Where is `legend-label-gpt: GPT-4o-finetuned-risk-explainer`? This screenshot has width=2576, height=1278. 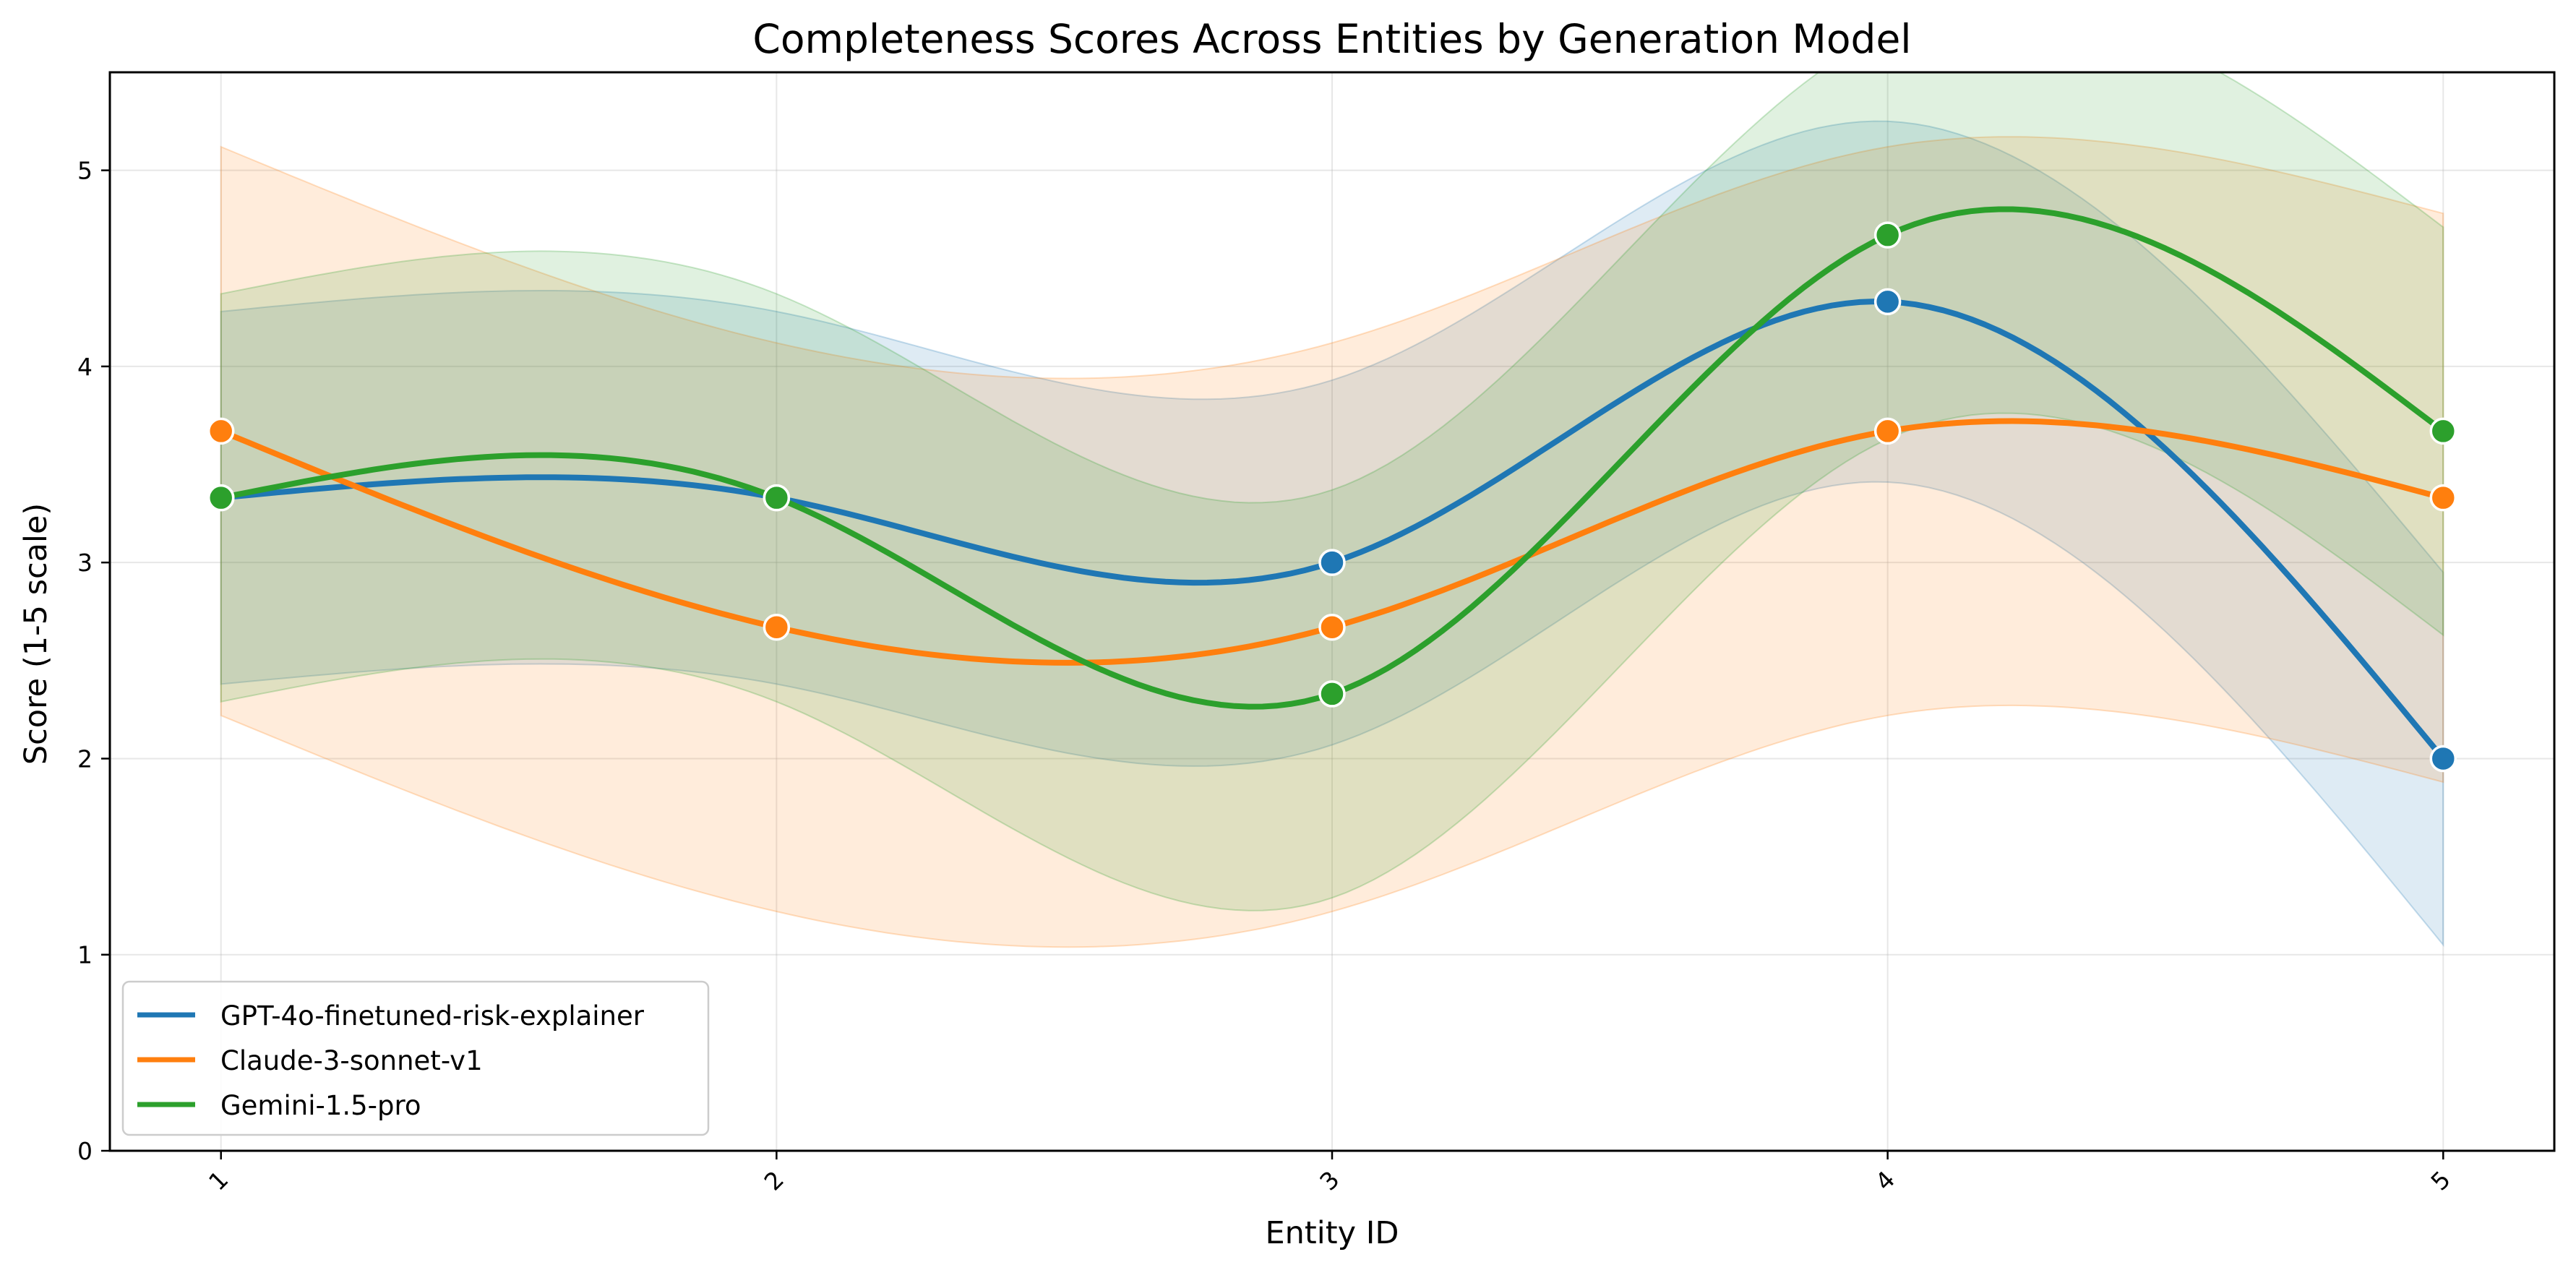
legend-label-gpt: GPT-4o-finetuned-risk-explainer is located at coordinates (433, 1016).